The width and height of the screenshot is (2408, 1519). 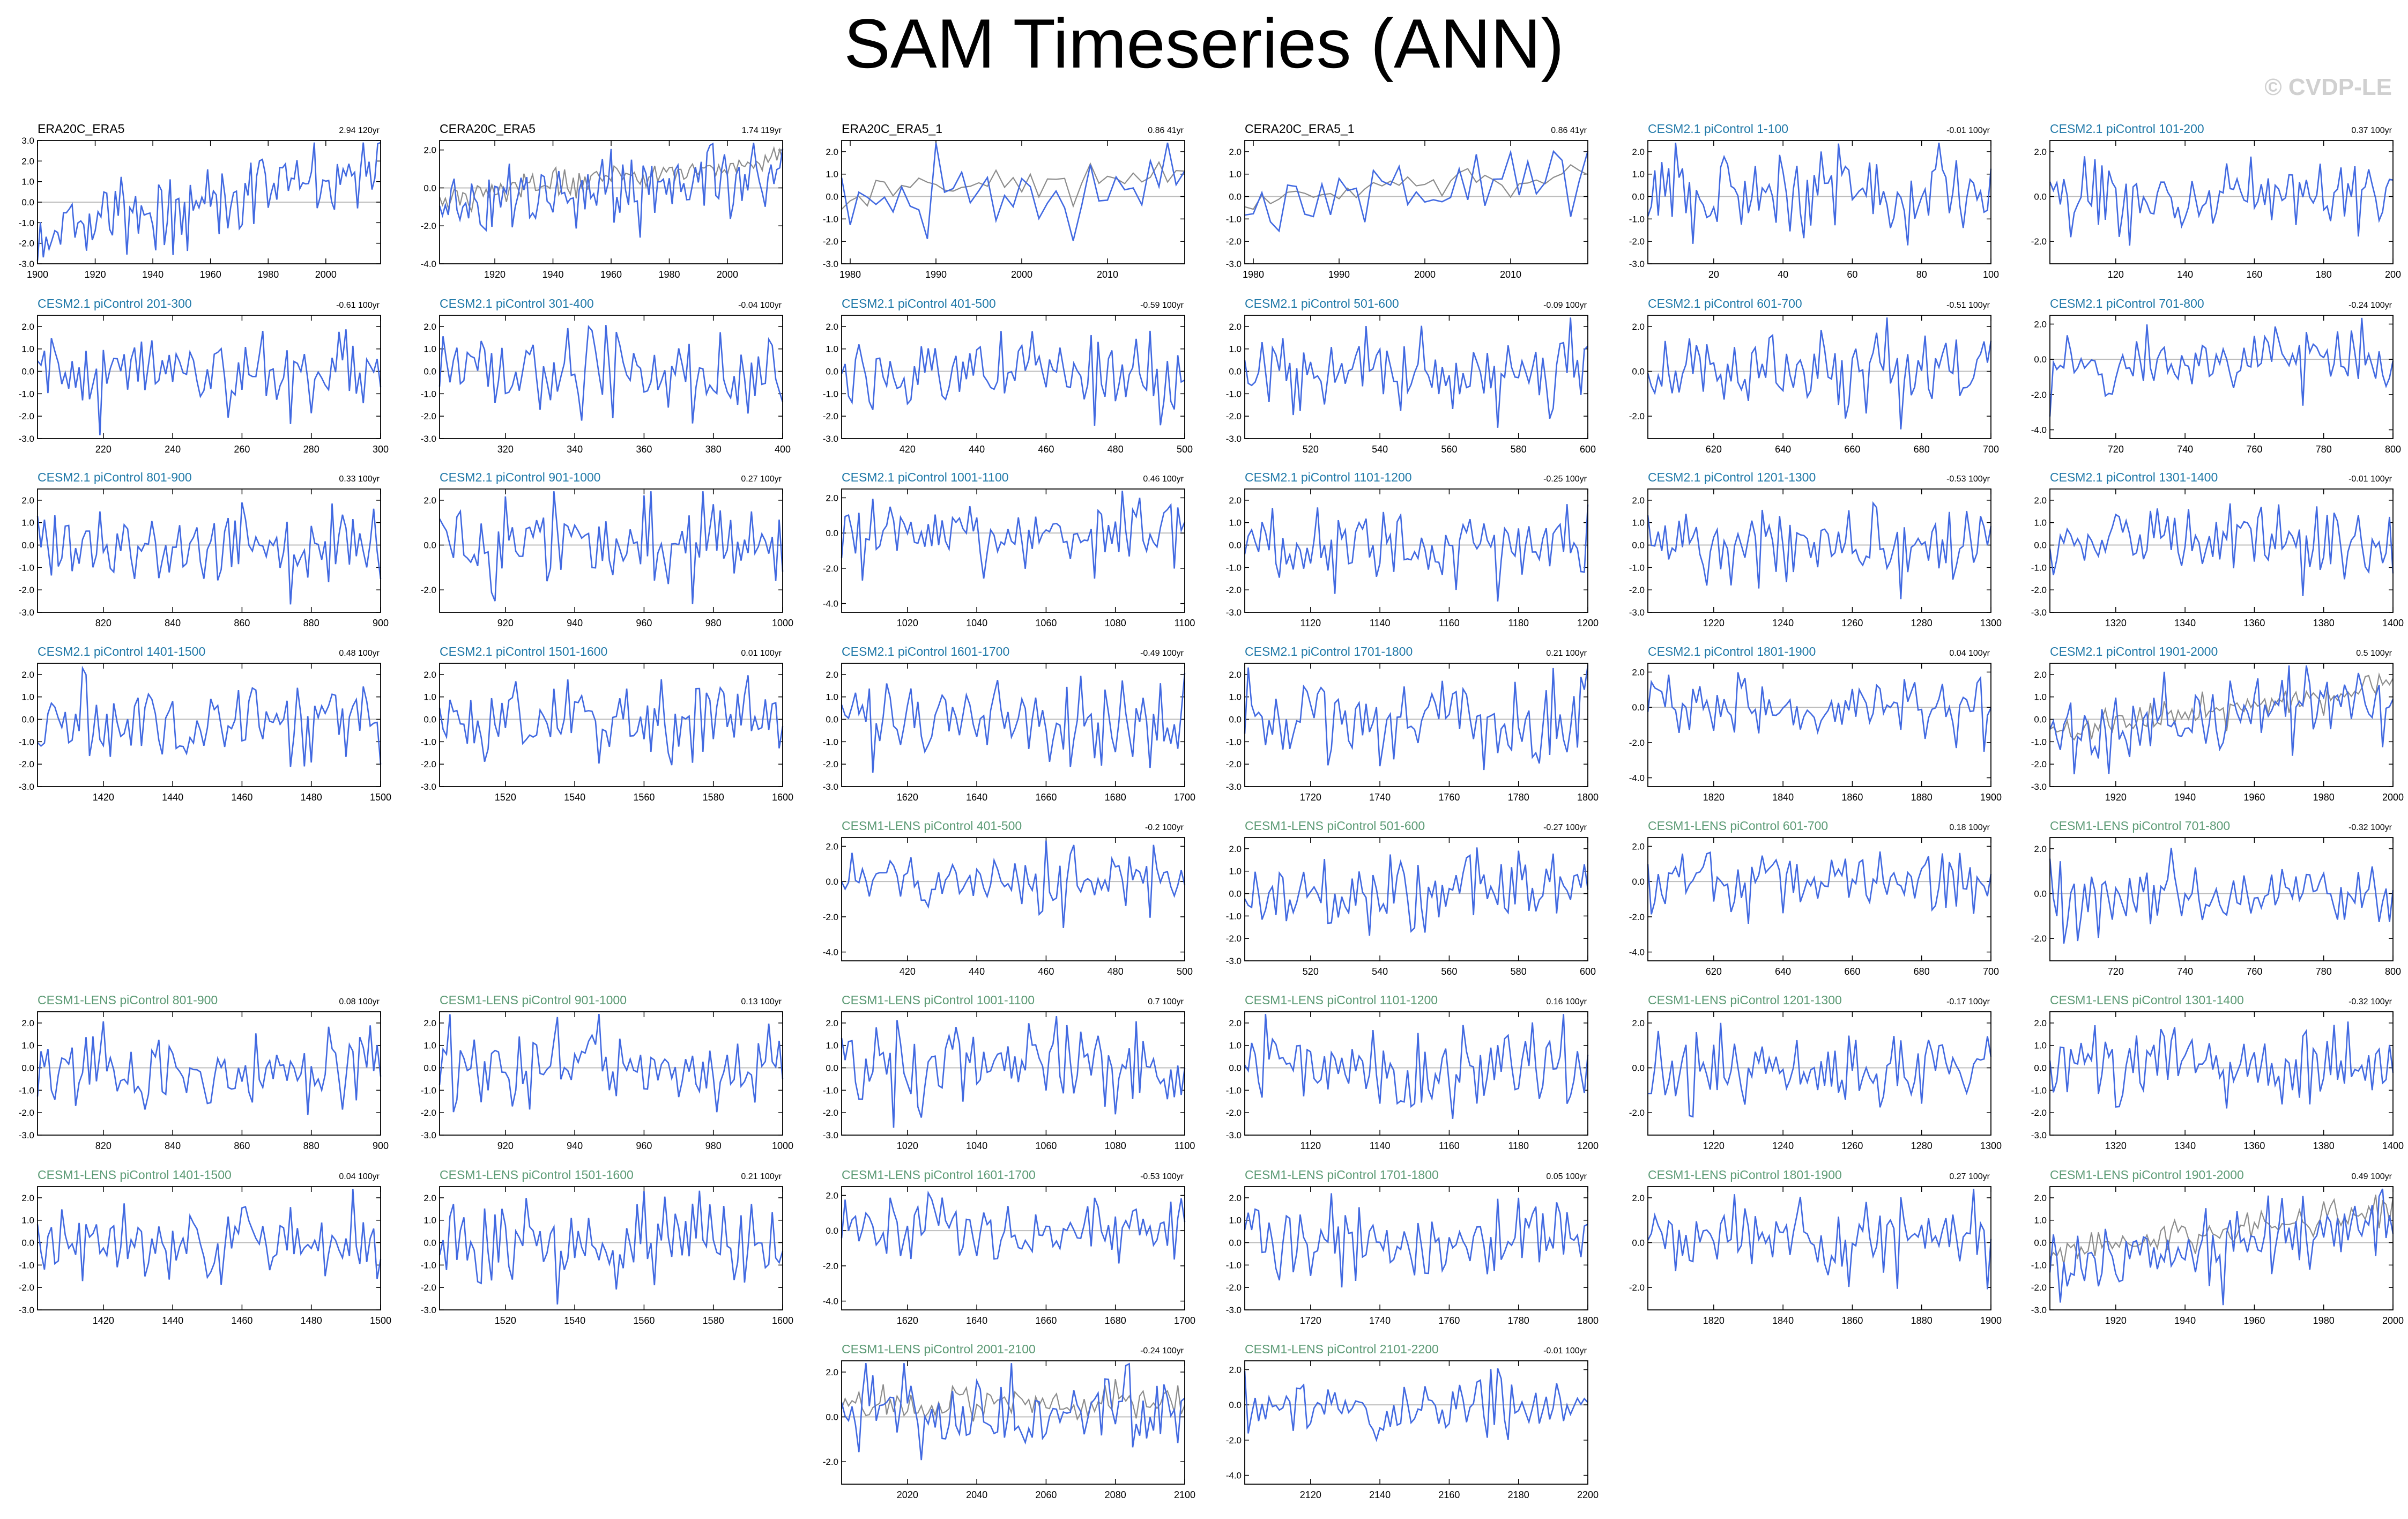 I want to click on x-tick-label: 600, so click(x=1588, y=449).